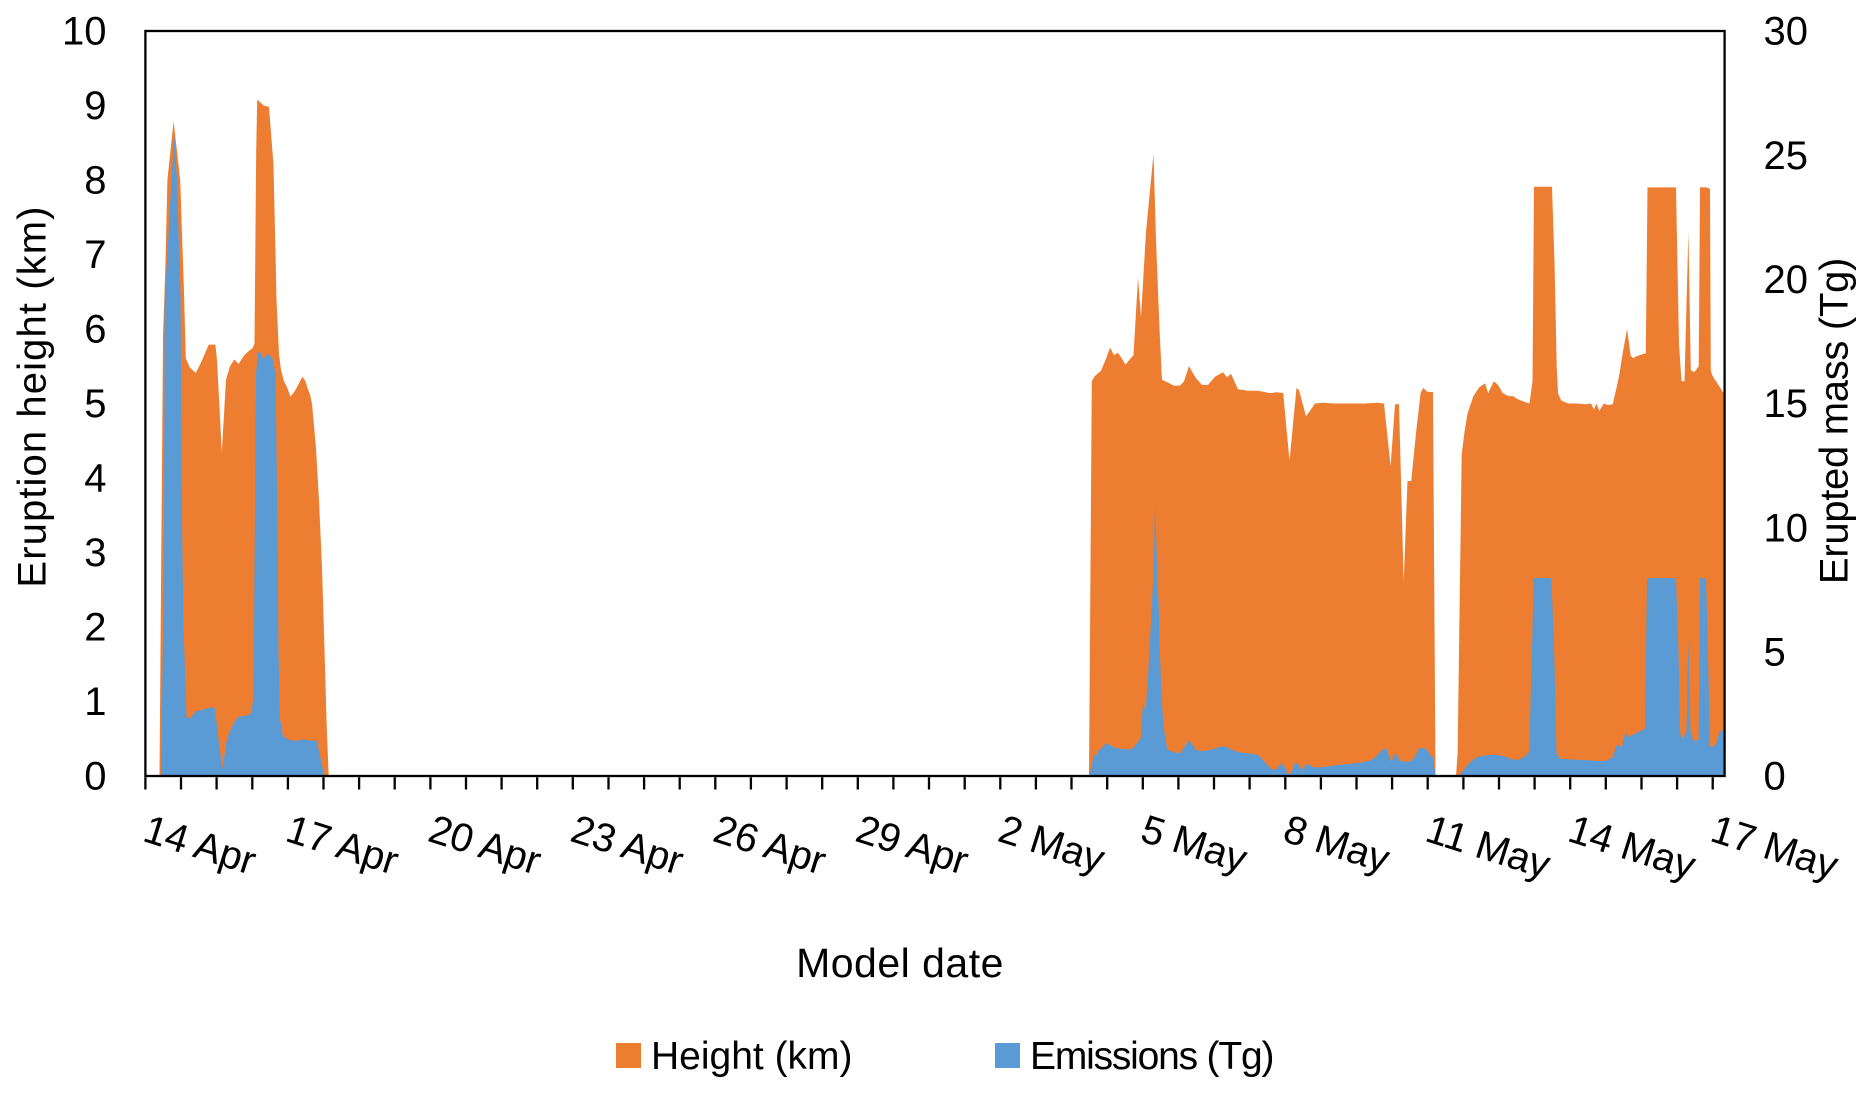  What do you see at coordinates (1835, 421) in the screenshot?
I see `svg-text: Erupted mass (Tg)` at bounding box center [1835, 421].